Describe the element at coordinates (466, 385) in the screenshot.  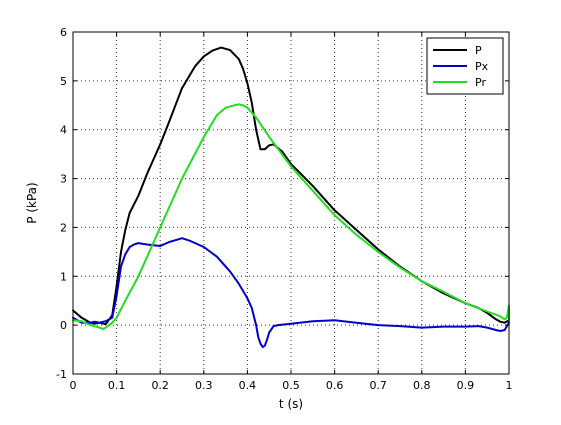
I see `x-tick-label: 0.9` at that location.